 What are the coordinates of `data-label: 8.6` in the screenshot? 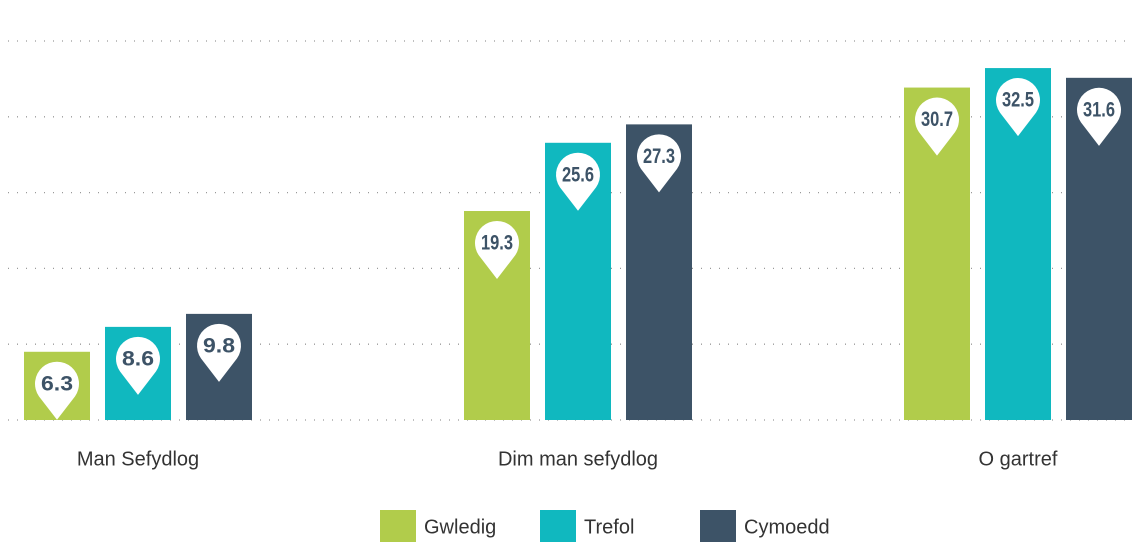 It's located at (138, 358).